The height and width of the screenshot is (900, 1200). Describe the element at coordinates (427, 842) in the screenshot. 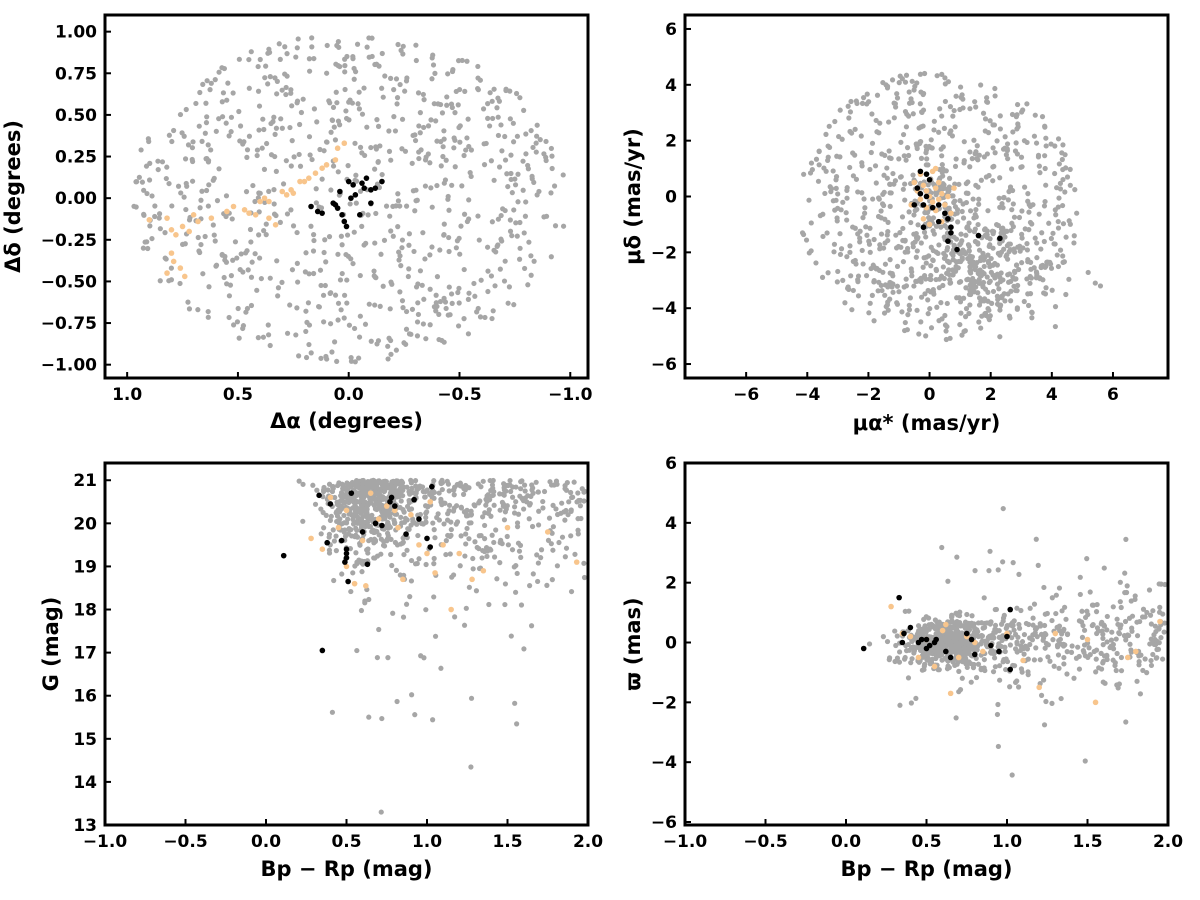

I see `x-tick-label: 1.0` at that location.